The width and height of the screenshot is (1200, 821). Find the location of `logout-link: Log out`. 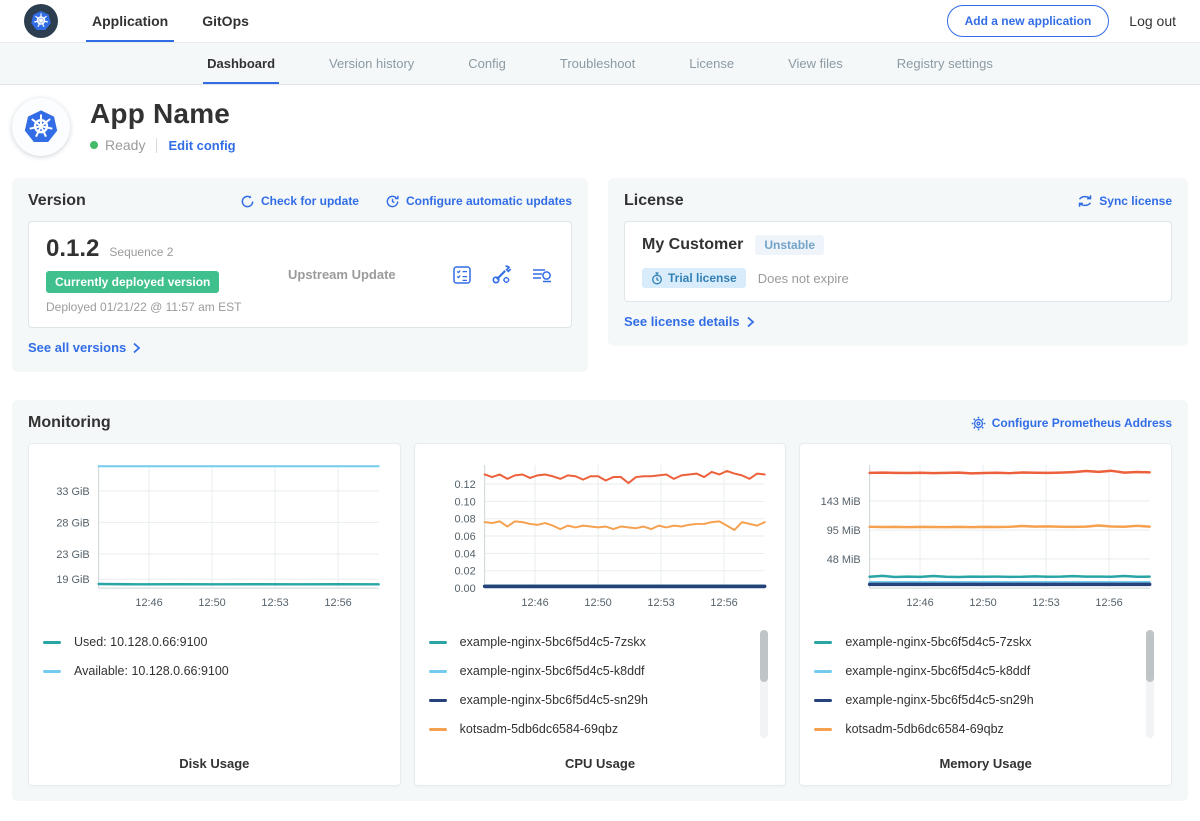

logout-link: Log out is located at coordinates (1152, 21).